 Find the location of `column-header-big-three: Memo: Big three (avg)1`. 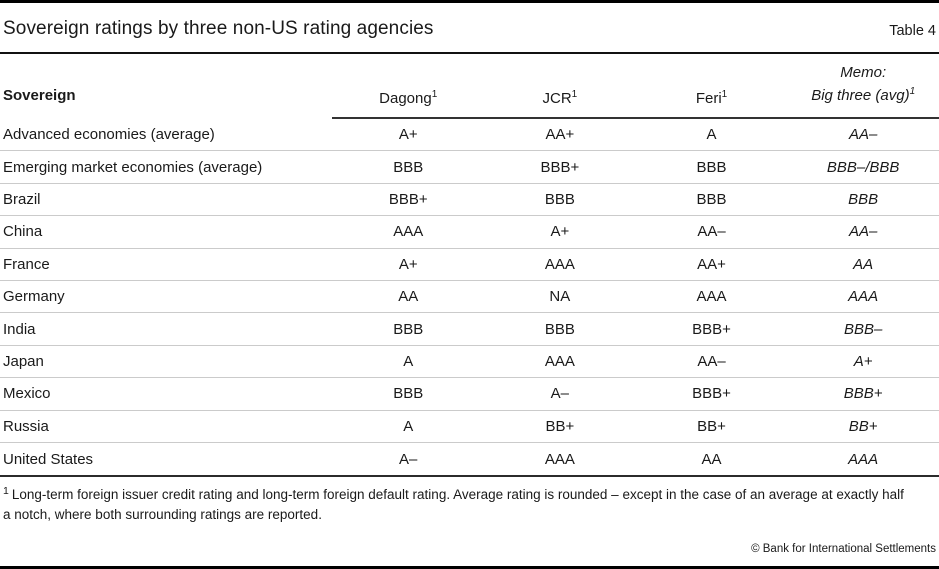

column-header-big-three: Memo: Big three (avg)1 is located at coordinates (863, 85).